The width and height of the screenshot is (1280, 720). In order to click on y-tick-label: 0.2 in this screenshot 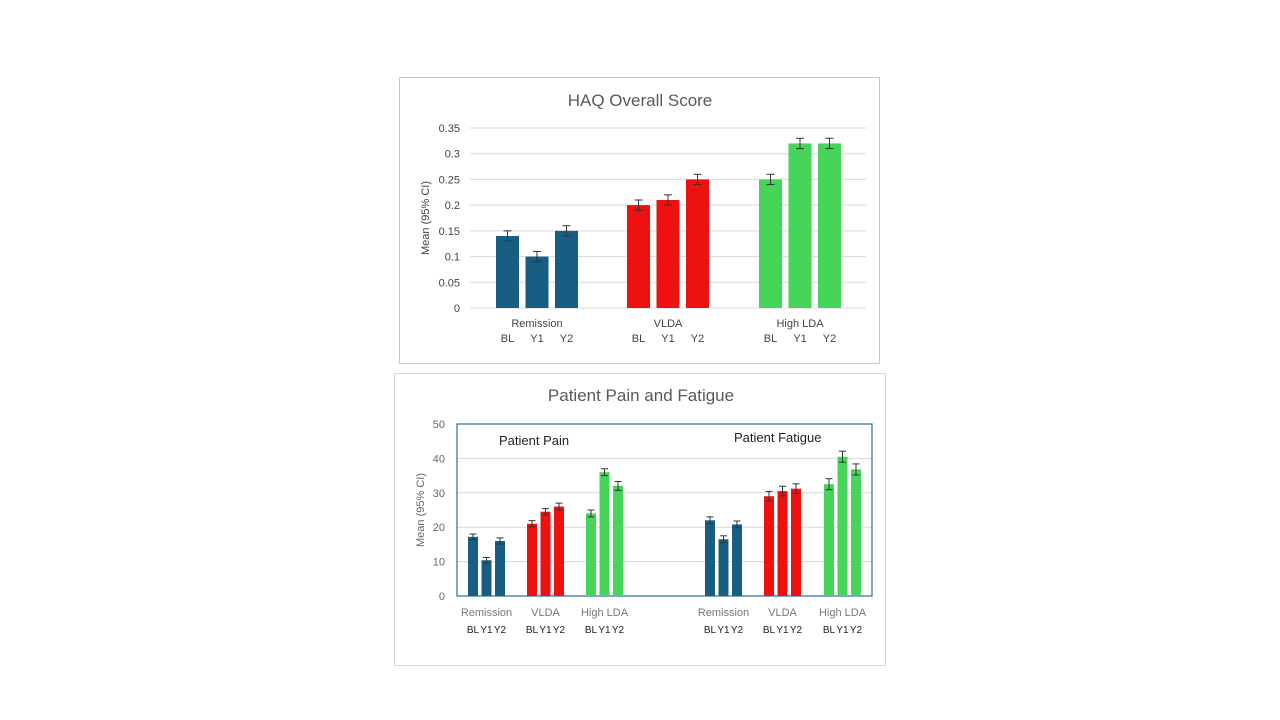, I will do `click(452, 206)`.